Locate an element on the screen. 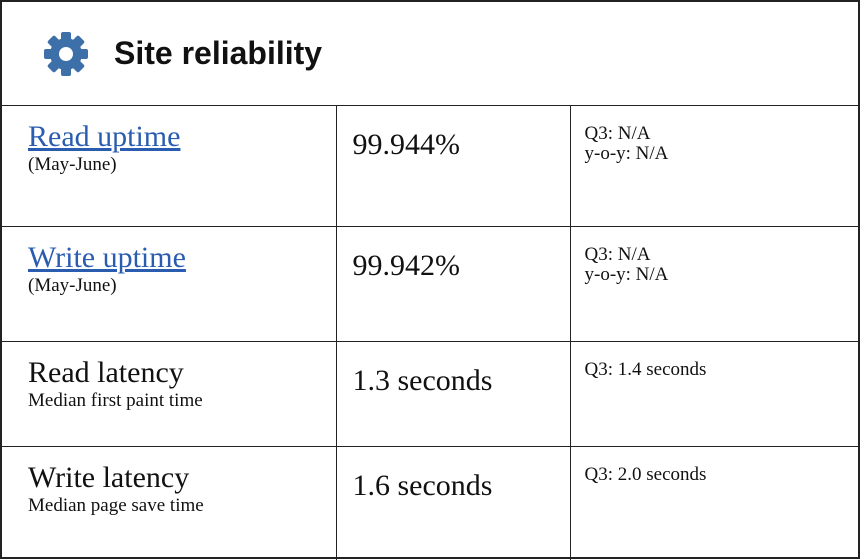 The width and height of the screenshot is (860, 560). metric-link: Write uptime is located at coordinates (107, 257).